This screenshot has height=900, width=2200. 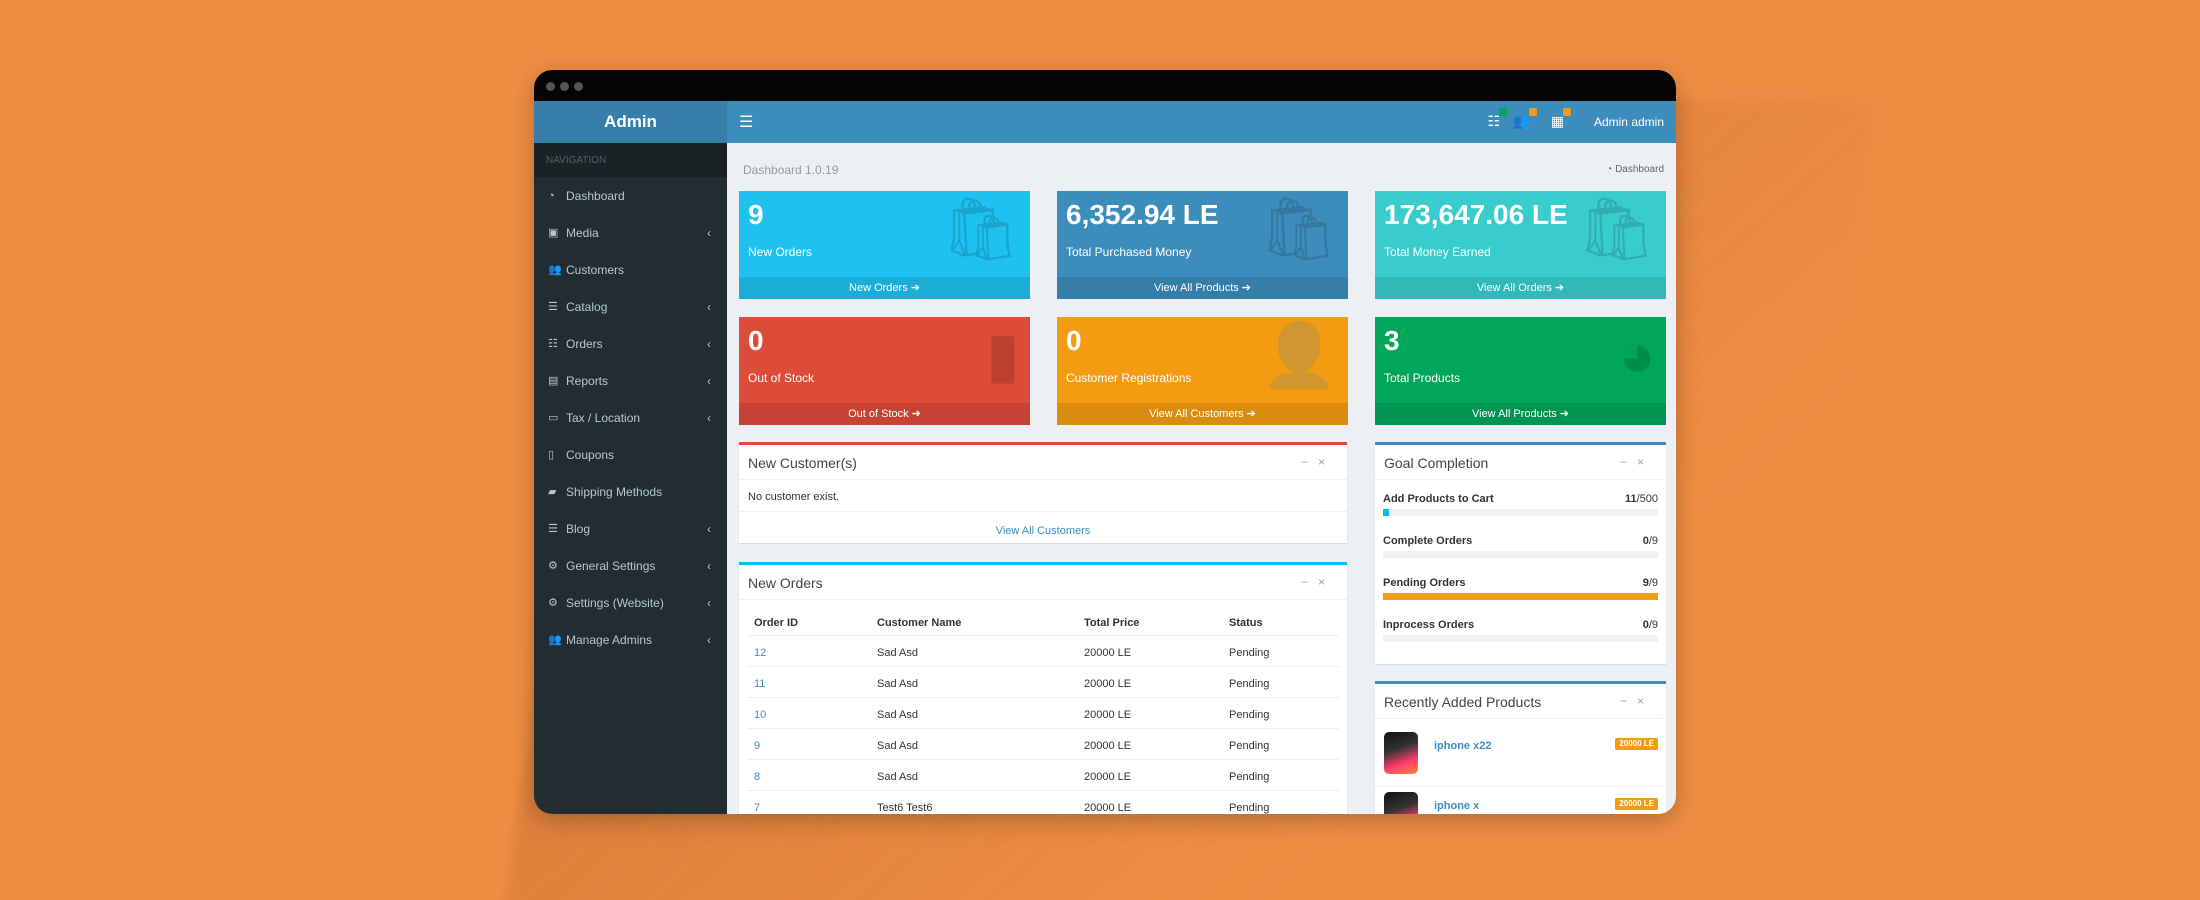 I want to click on user-plus-icon: 👤, so click(x=1299, y=355).